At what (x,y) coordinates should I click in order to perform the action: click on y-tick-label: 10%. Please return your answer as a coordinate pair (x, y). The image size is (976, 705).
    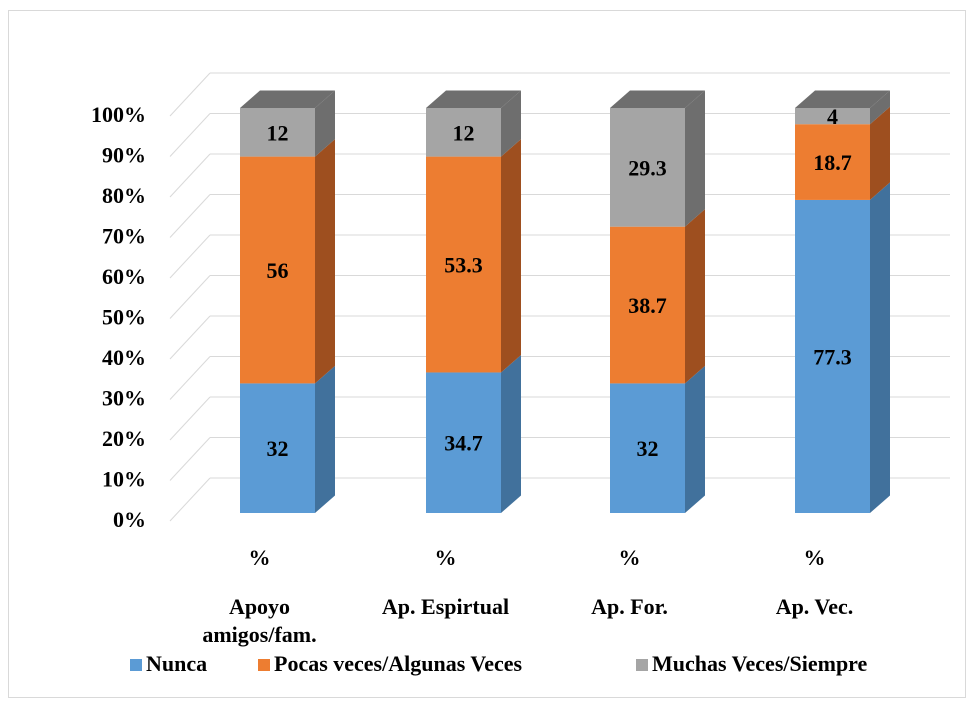
    Looking at the image, I should click on (124, 479).